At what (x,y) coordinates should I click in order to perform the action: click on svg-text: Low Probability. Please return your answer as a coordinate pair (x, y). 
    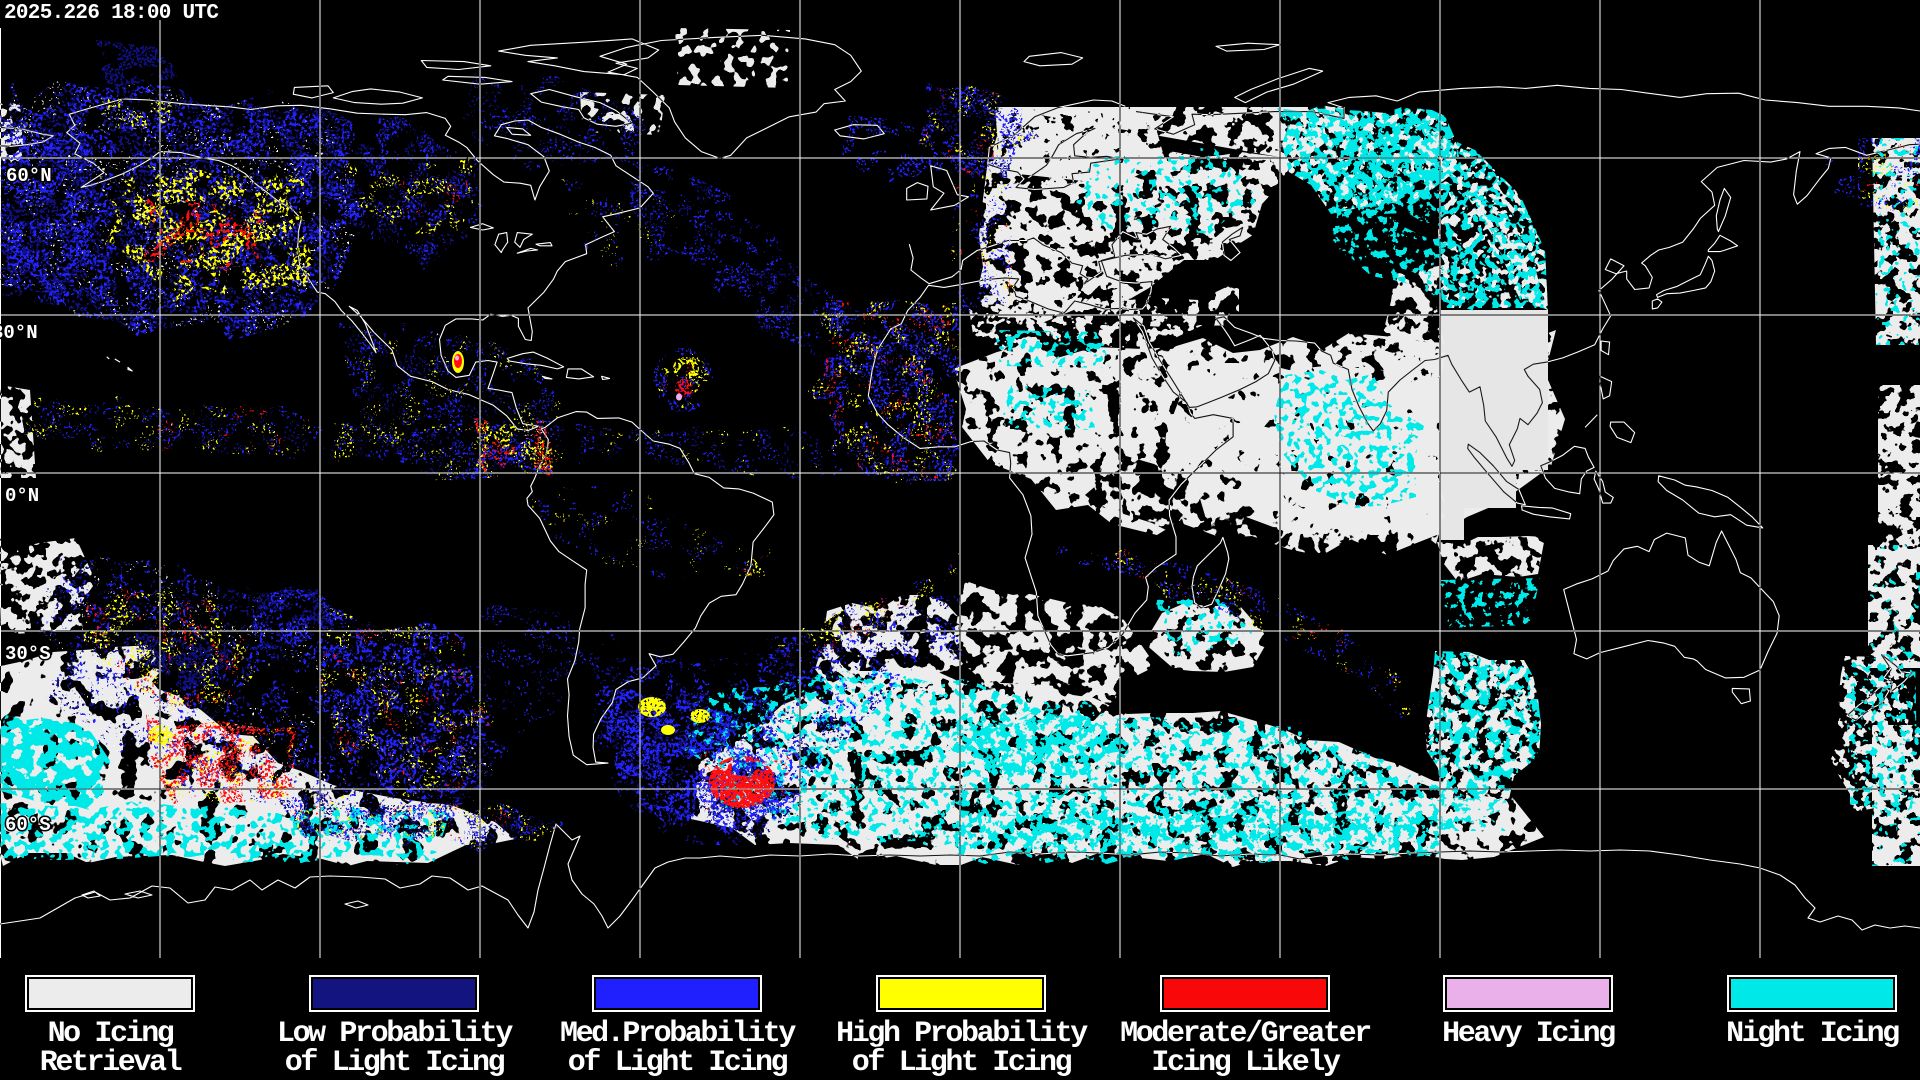
    Looking at the image, I should click on (395, 1034).